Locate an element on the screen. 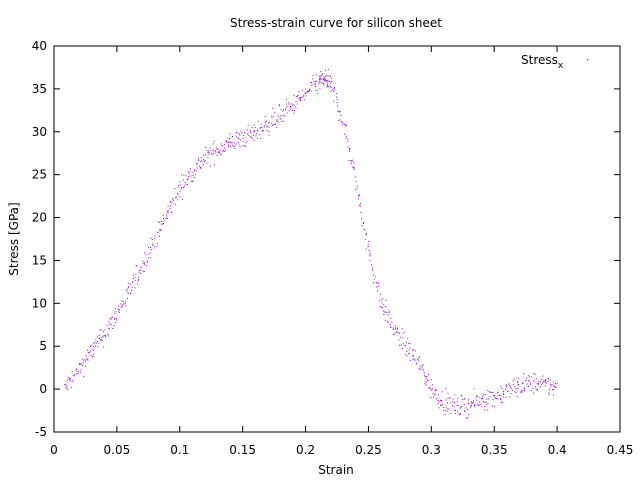  y-tick-label: 0 is located at coordinates (43, 389).